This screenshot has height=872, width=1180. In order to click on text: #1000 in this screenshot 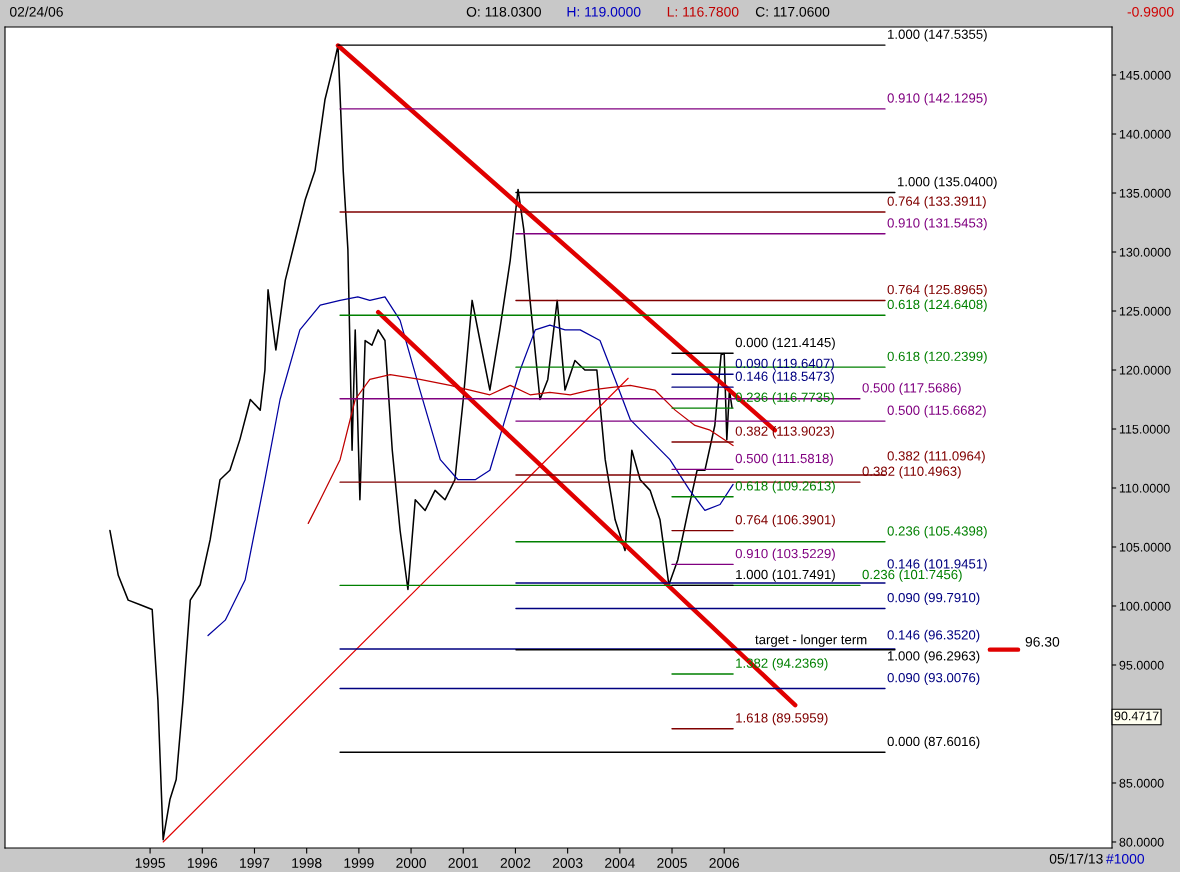, I will do `click(1125, 858)`.